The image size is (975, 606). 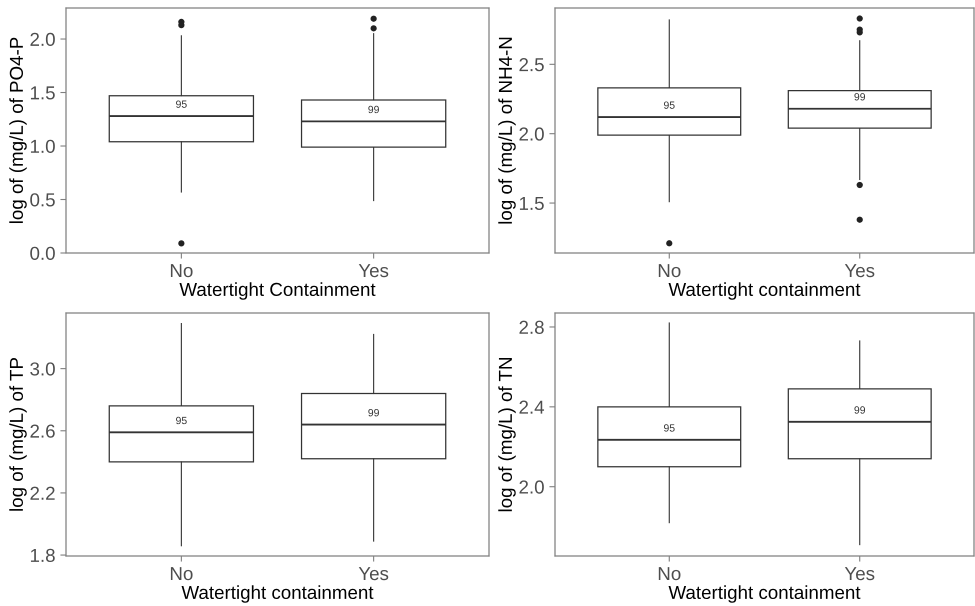 I want to click on y-axis-title: log of (mg/L) of TN, so click(x=507, y=435).